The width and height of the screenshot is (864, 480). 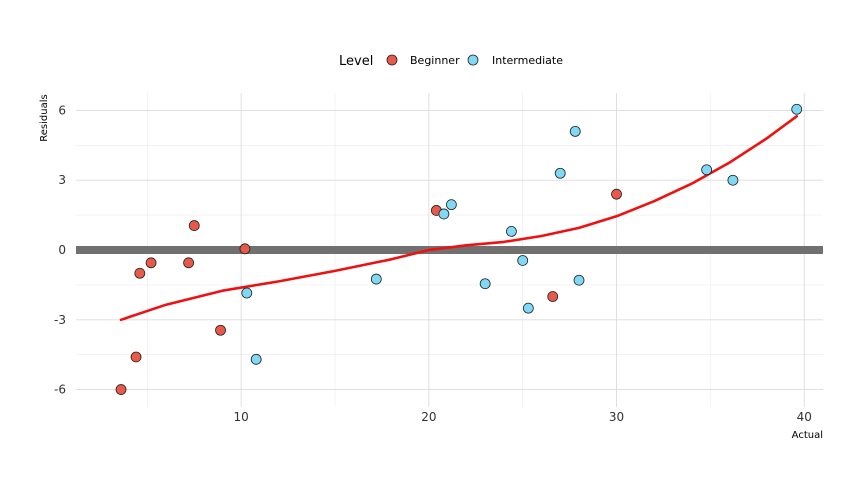 I want to click on x-axis-title: Actual, so click(x=807, y=435).